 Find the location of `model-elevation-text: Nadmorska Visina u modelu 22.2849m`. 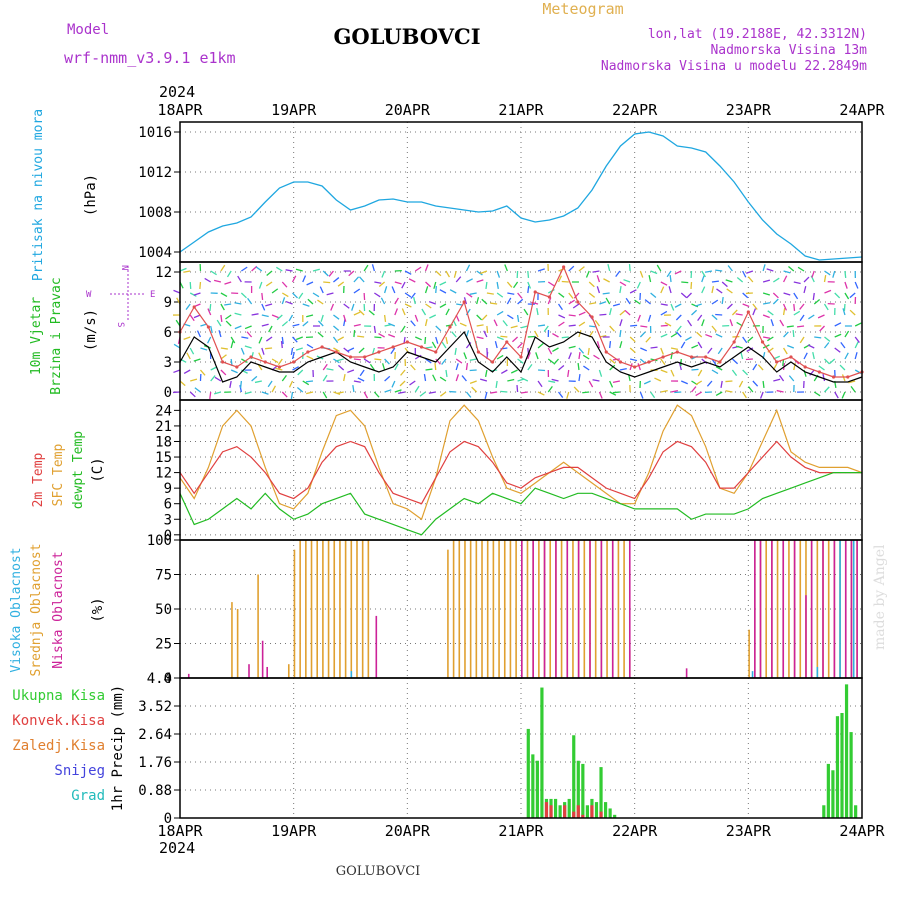

model-elevation-text: Nadmorska Visina u modelu 22.2849m is located at coordinates (734, 66).